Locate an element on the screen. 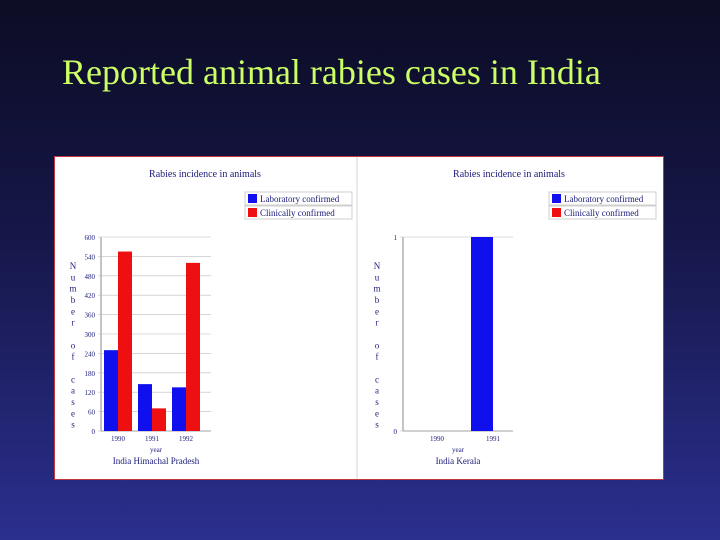  chart-subtitle: India Kerala is located at coordinates (458, 461).